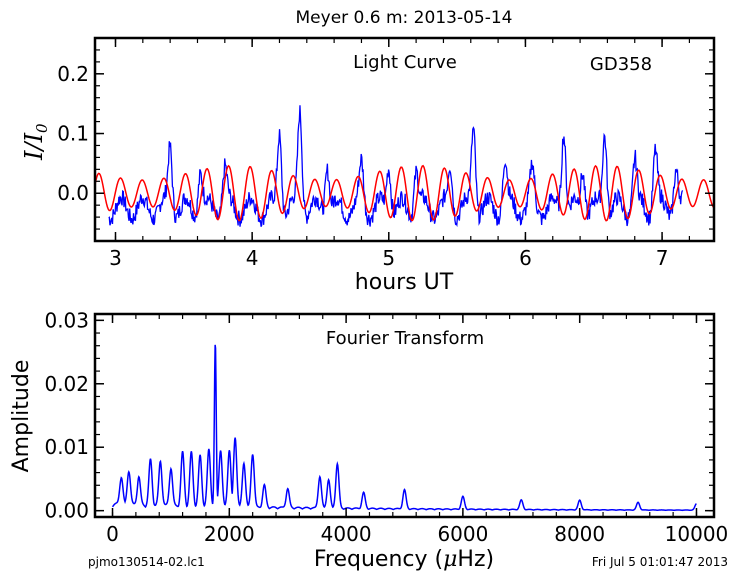 The image size is (742, 584). What do you see at coordinates (462, 534) in the screenshot?
I see `fourier-x-tick-label: 6000` at bounding box center [462, 534].